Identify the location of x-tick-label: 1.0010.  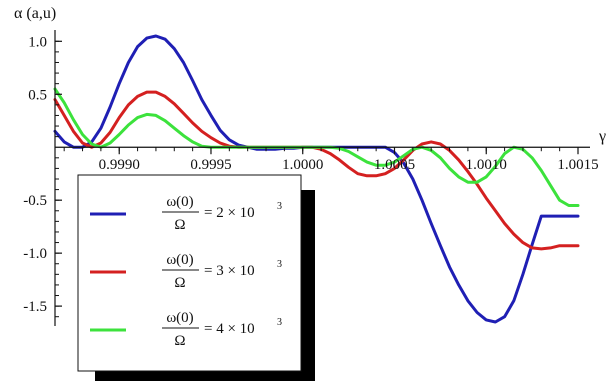
(486, 165).